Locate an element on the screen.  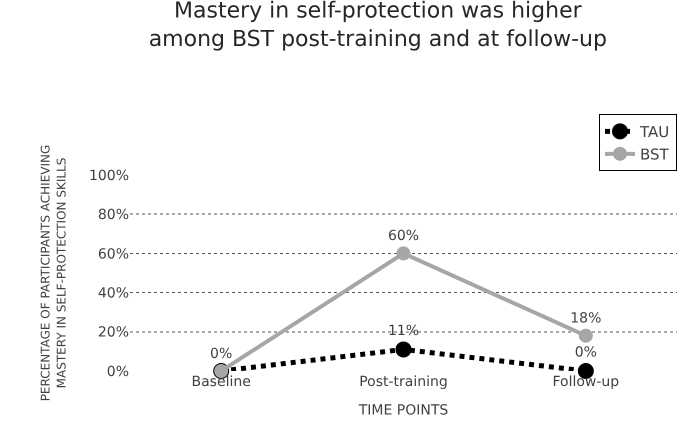
x-axis-title: TIME POINTS is located at coordinates (403, 410).